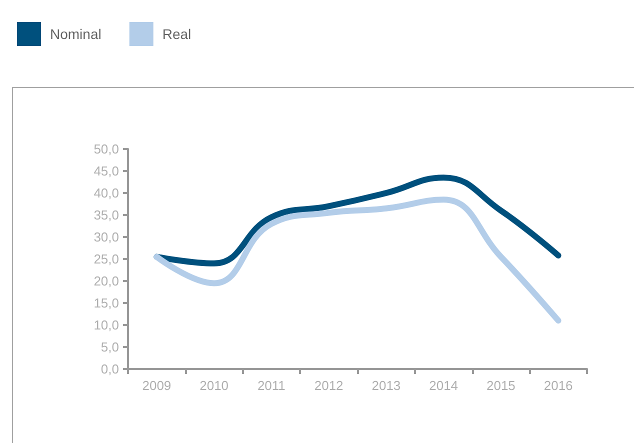 The width and height of the screenshot is (634, 443). What do you see at coordinates (214, 385) in the screenshot?
I see `x-tick-label: 2010` at bounding box center [214, 385].